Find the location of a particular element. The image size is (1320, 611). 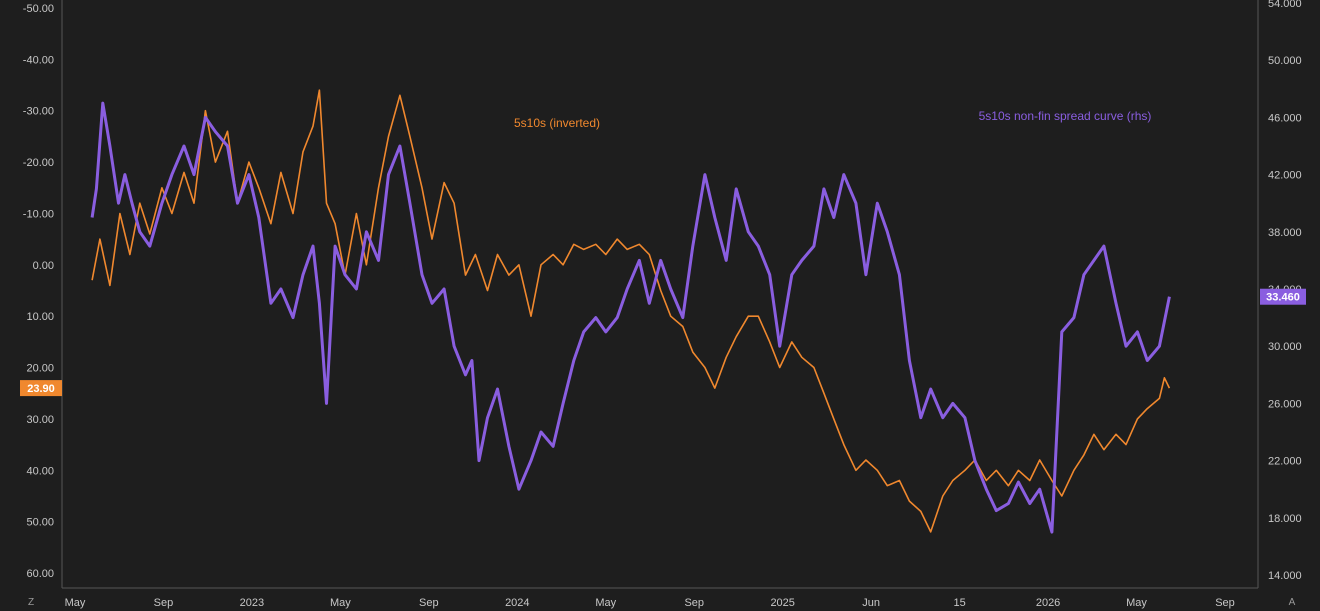

left-tick-label: 0.00 is located at coordinates (43, 266).